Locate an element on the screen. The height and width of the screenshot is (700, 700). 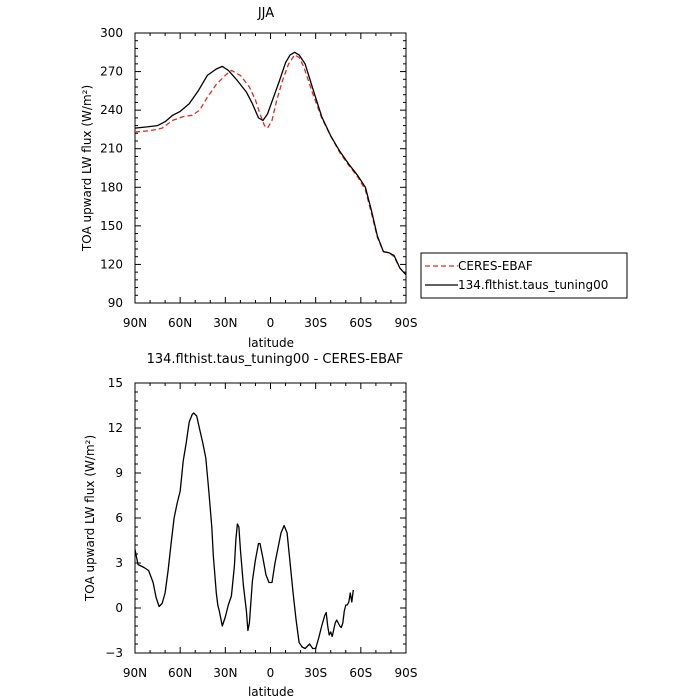
y-tick-label: 210 is located at coordinates (111, 149).